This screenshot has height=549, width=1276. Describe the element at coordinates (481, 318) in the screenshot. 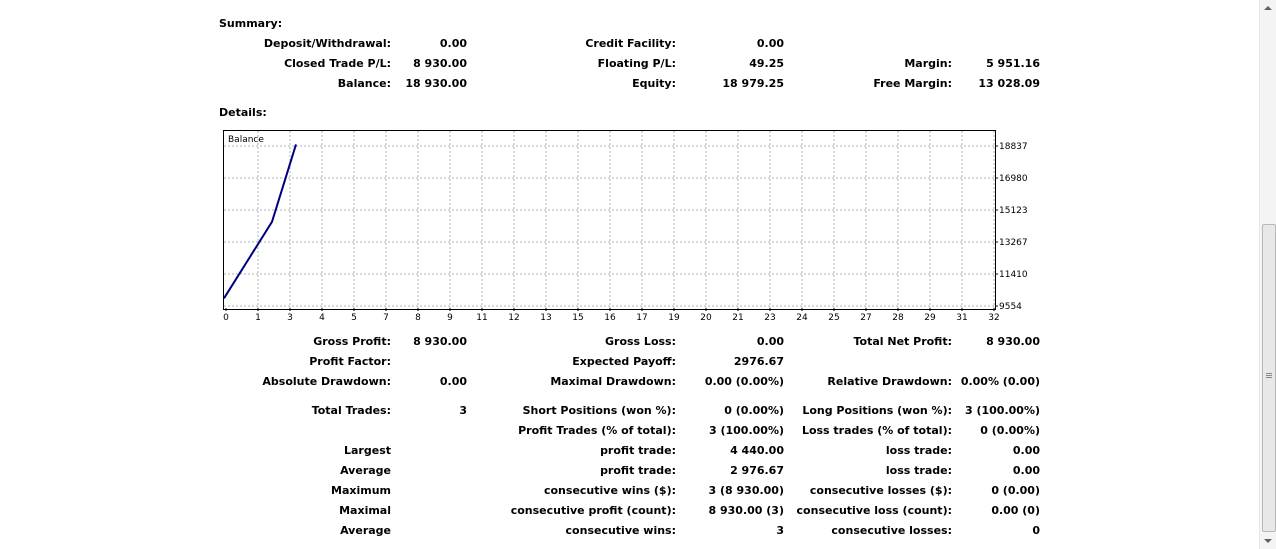

I see `x-tick-label: 11` at that location.